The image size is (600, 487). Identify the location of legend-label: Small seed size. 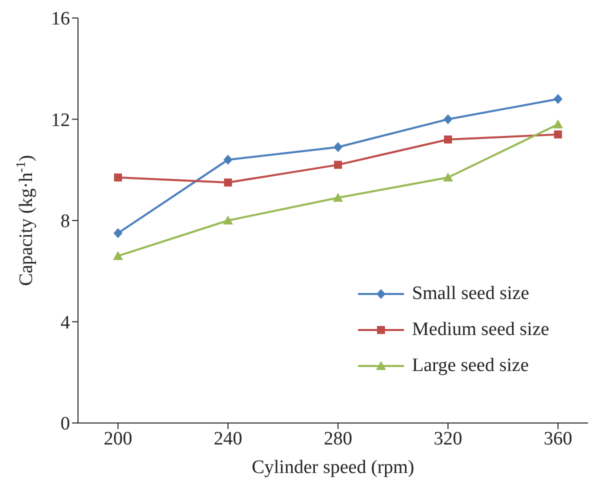
(471, 294).